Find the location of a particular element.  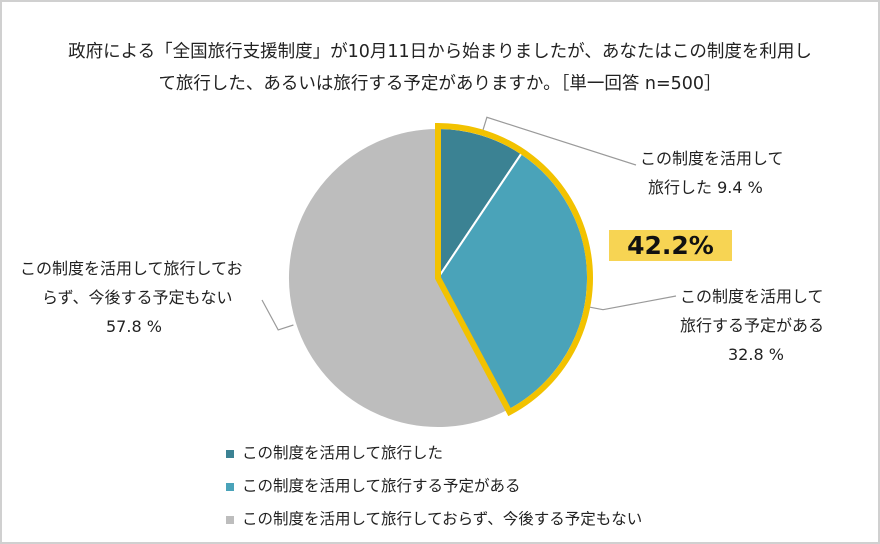

data-label-no-plan: この制度を活用して旅行してお らず、今後する予定もない 57.8 % is located at coordinates (131, 297).